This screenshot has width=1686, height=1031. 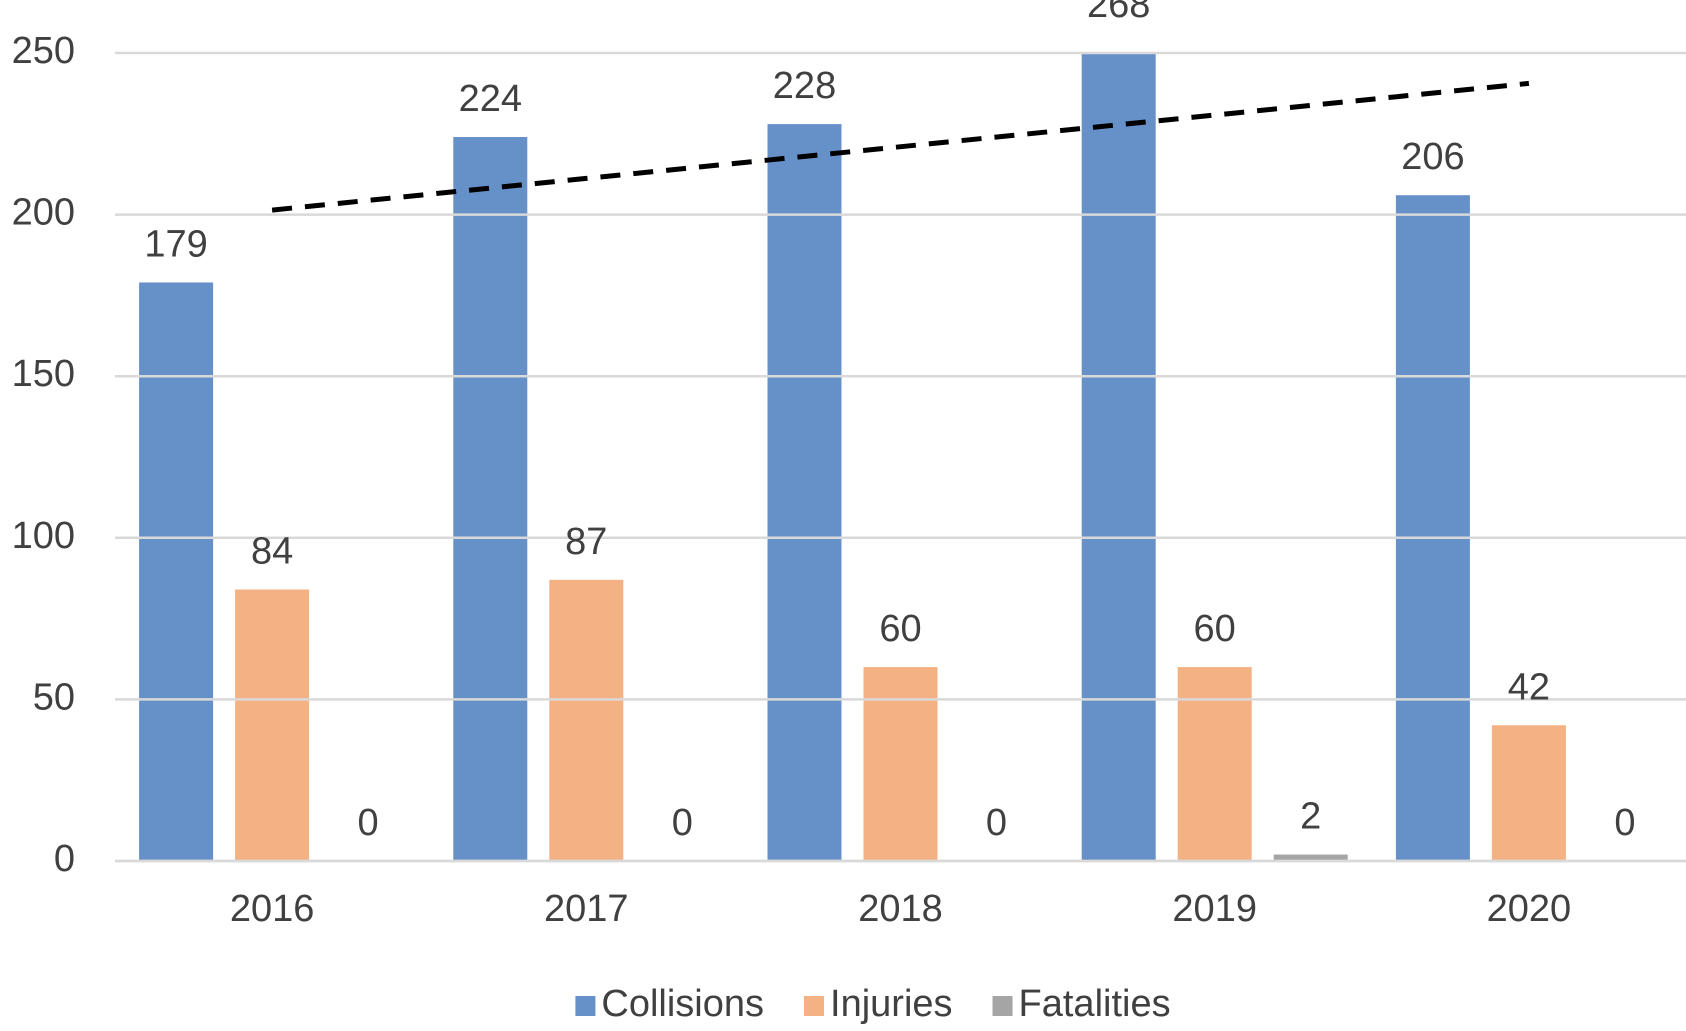 I want to click on data-label: 206, so click(x=1432, y=157).